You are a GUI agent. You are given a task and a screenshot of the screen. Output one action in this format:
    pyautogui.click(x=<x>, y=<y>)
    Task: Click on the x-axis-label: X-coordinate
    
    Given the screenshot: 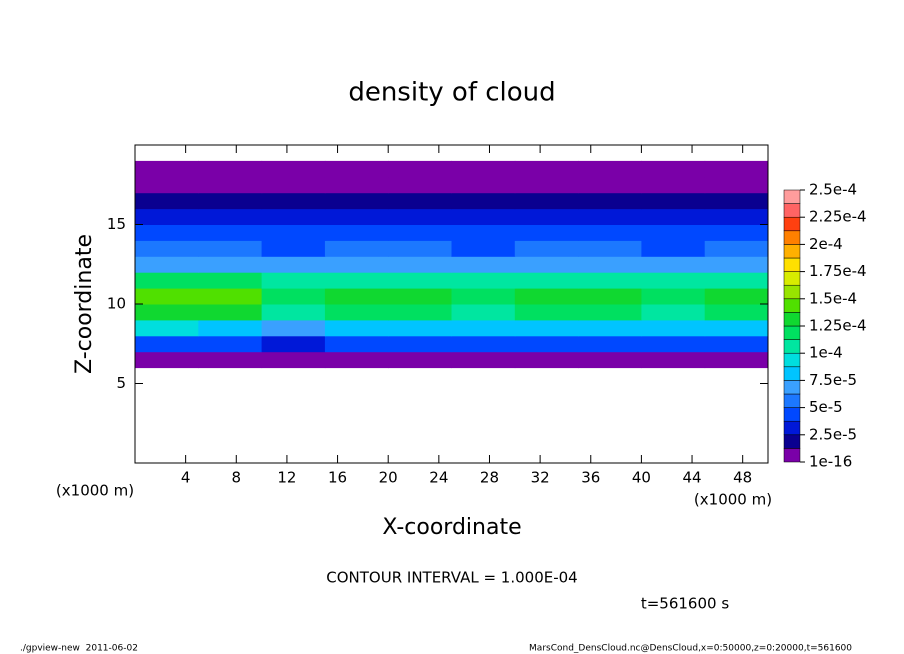 What is the action you would take?
    pyautogui.click(x=451, y=527)
    